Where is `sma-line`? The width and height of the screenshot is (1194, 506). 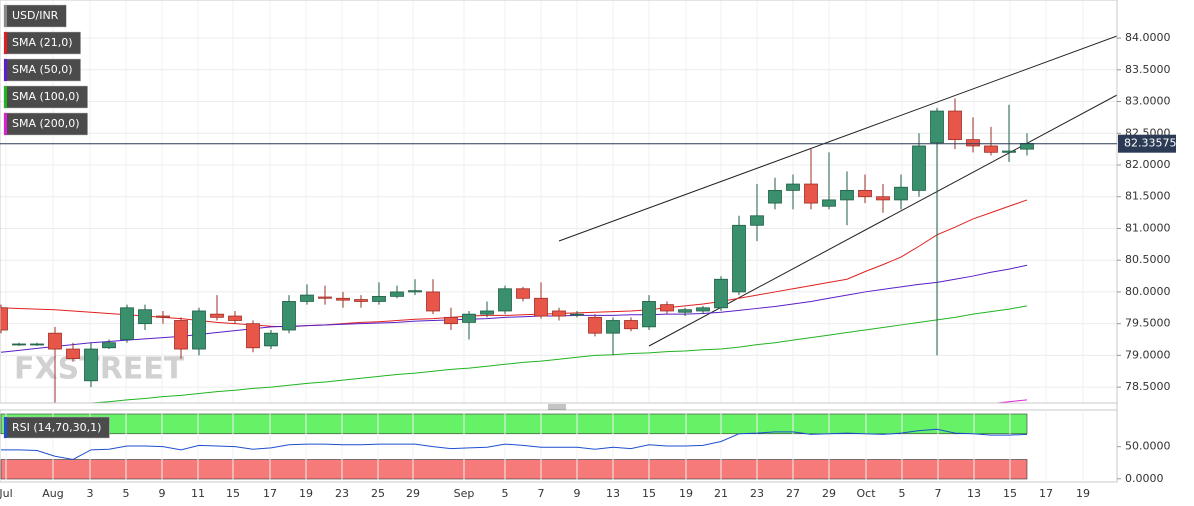
sma-line is located at coordinates (1010, 401).